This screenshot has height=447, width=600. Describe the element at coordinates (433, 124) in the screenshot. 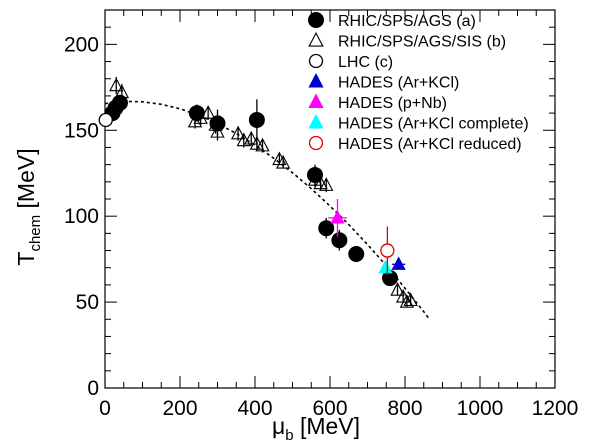

I see `legend-label: HADES (Ar+KCl complete)` at that location.